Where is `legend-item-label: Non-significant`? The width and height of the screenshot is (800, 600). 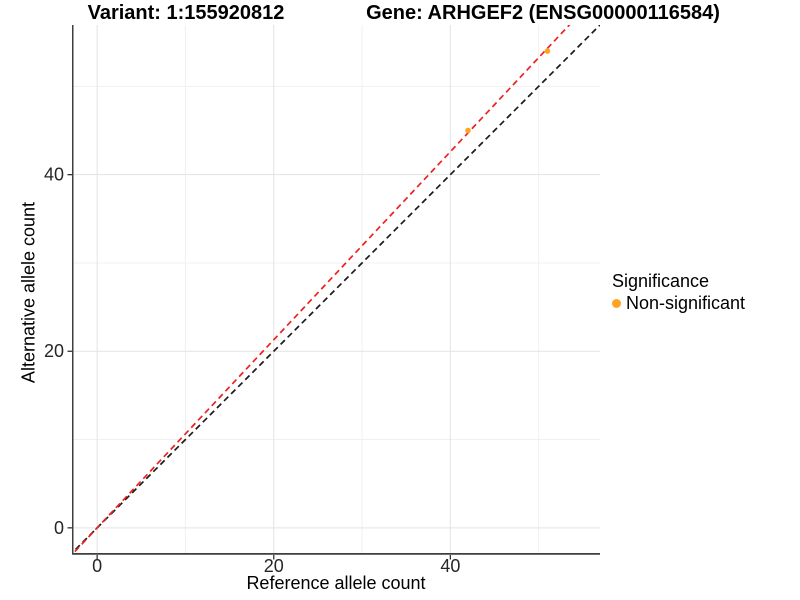
legend-item-label: Non-significant is located at coordinates (686, 303).